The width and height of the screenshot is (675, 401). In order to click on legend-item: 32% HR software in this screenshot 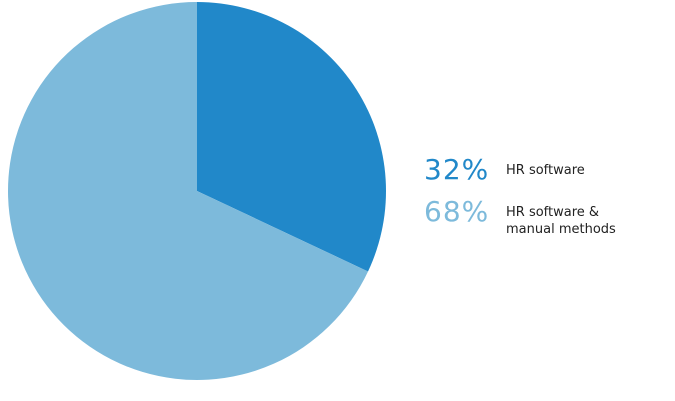, I will do `click(549, 170)`.